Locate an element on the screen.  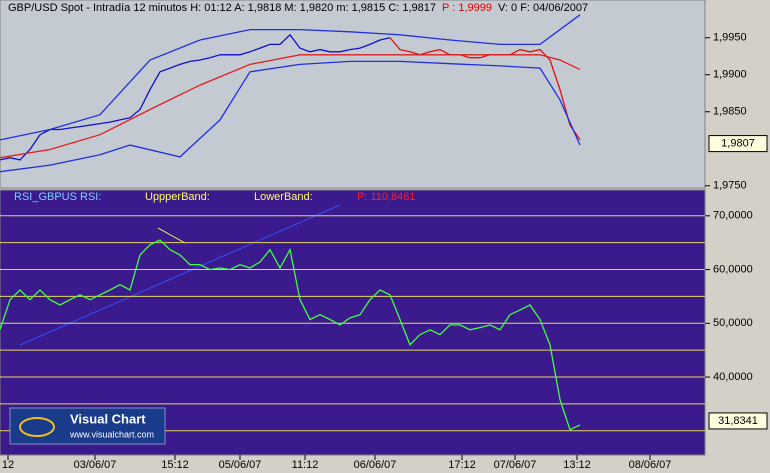
y-tick-label: 70,0000 is located at coordinates (733, 216).